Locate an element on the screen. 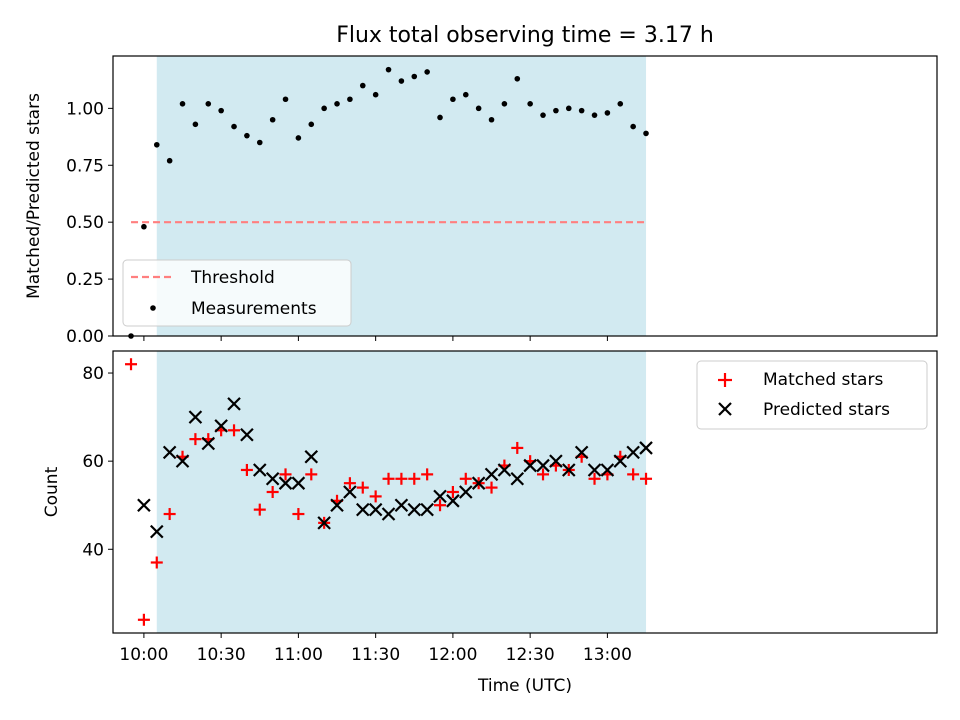  bottom-legend-box is located at coordinates (812, 395).